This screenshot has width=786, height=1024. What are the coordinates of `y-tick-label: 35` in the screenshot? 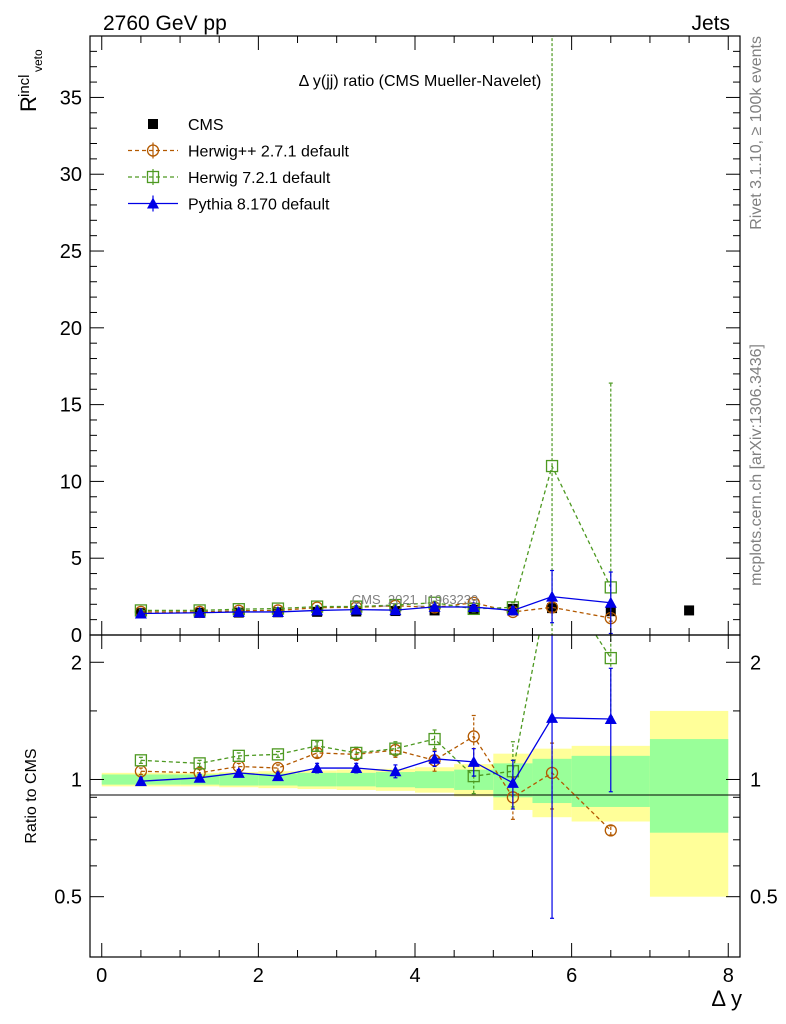 It's located at (71, 98).